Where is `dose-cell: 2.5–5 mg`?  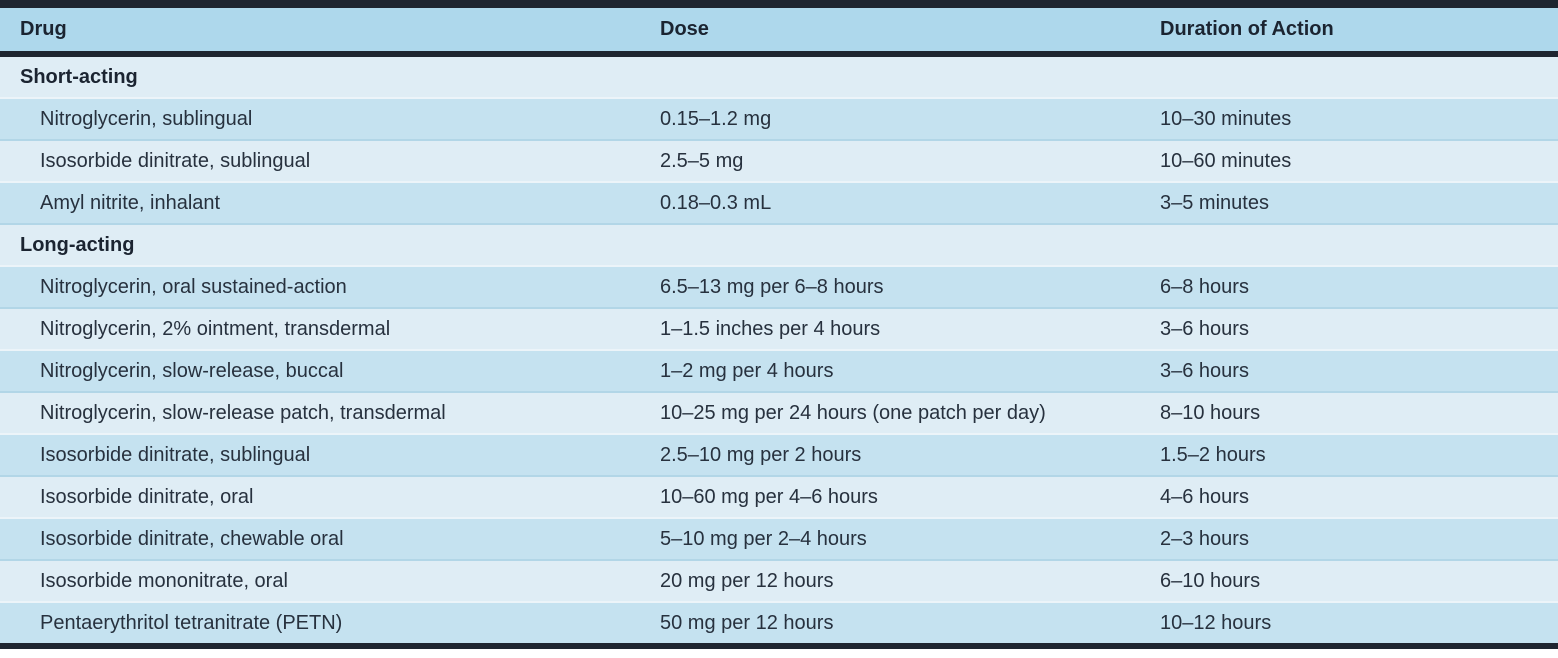
dose-cell: 2.5–5 mg is located at coordinates (898, 161).